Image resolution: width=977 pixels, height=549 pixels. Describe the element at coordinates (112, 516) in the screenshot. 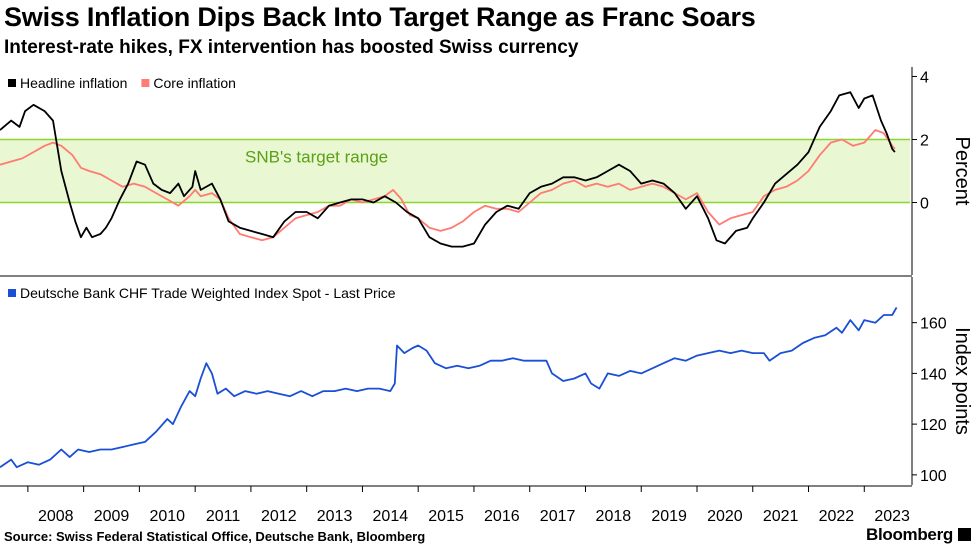

I see `x-tick-label: 2009` at that location.